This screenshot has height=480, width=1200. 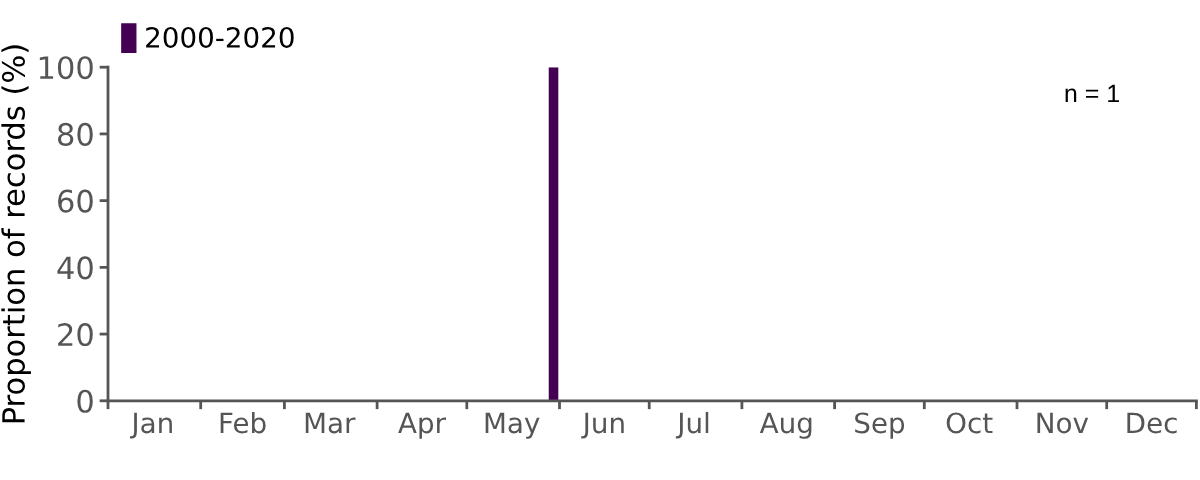 I want to click on legend-label: 2000-2020, so click(x=220, y=37).